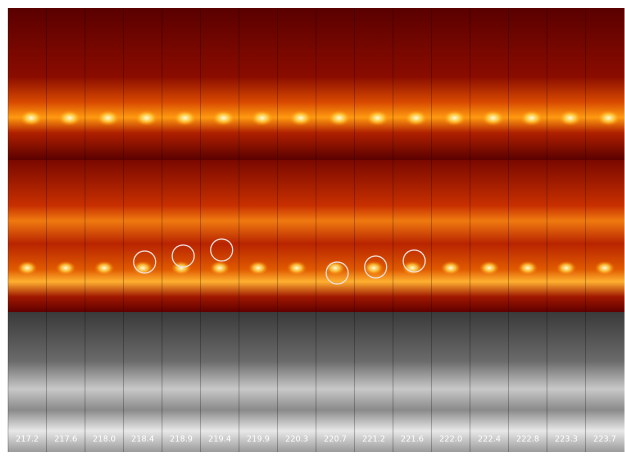 This screenshot has height=462, width=625. What do you see at coordinates (104, 439) in the screenshot?
I see `frame-label: 218.0` at bounding box center [104, 439].